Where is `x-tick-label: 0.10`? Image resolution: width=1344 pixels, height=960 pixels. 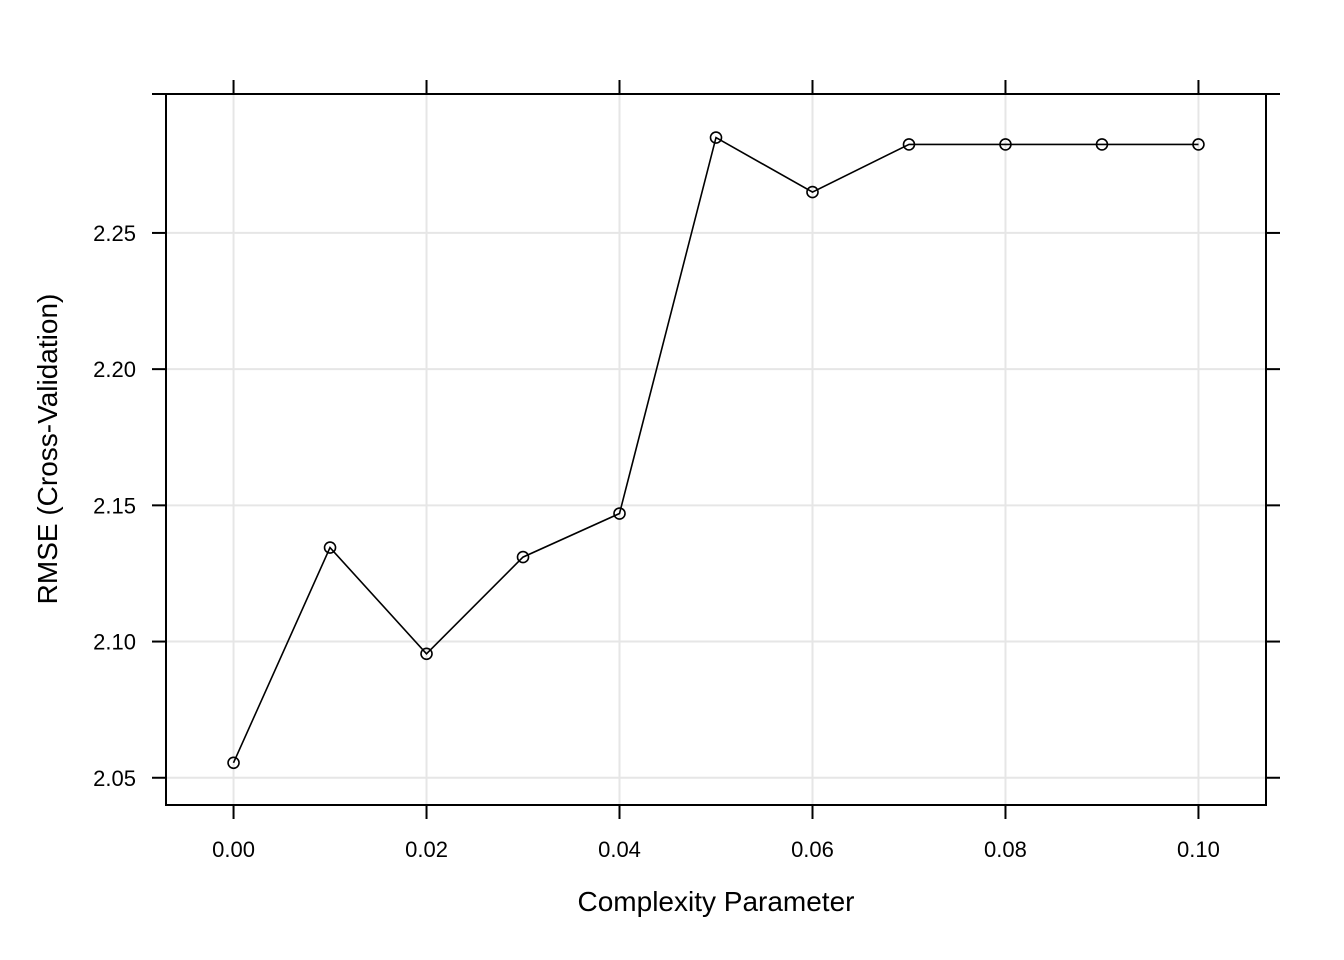 x-tick-label: 0.10 is located at coordinates (1198, 849).